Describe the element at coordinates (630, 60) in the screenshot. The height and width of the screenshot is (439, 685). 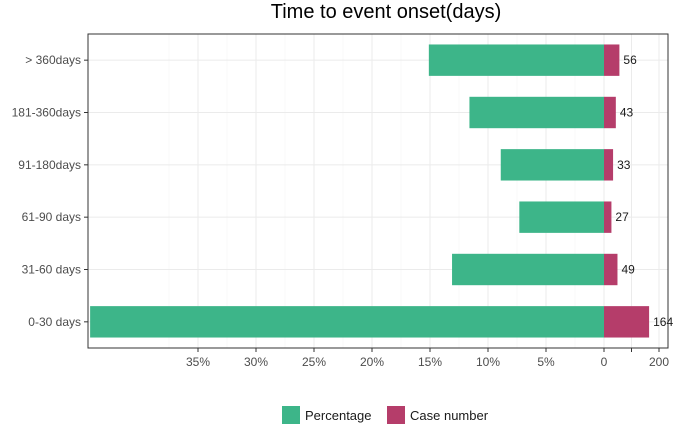
I see `data-label-0: 56` at that location.